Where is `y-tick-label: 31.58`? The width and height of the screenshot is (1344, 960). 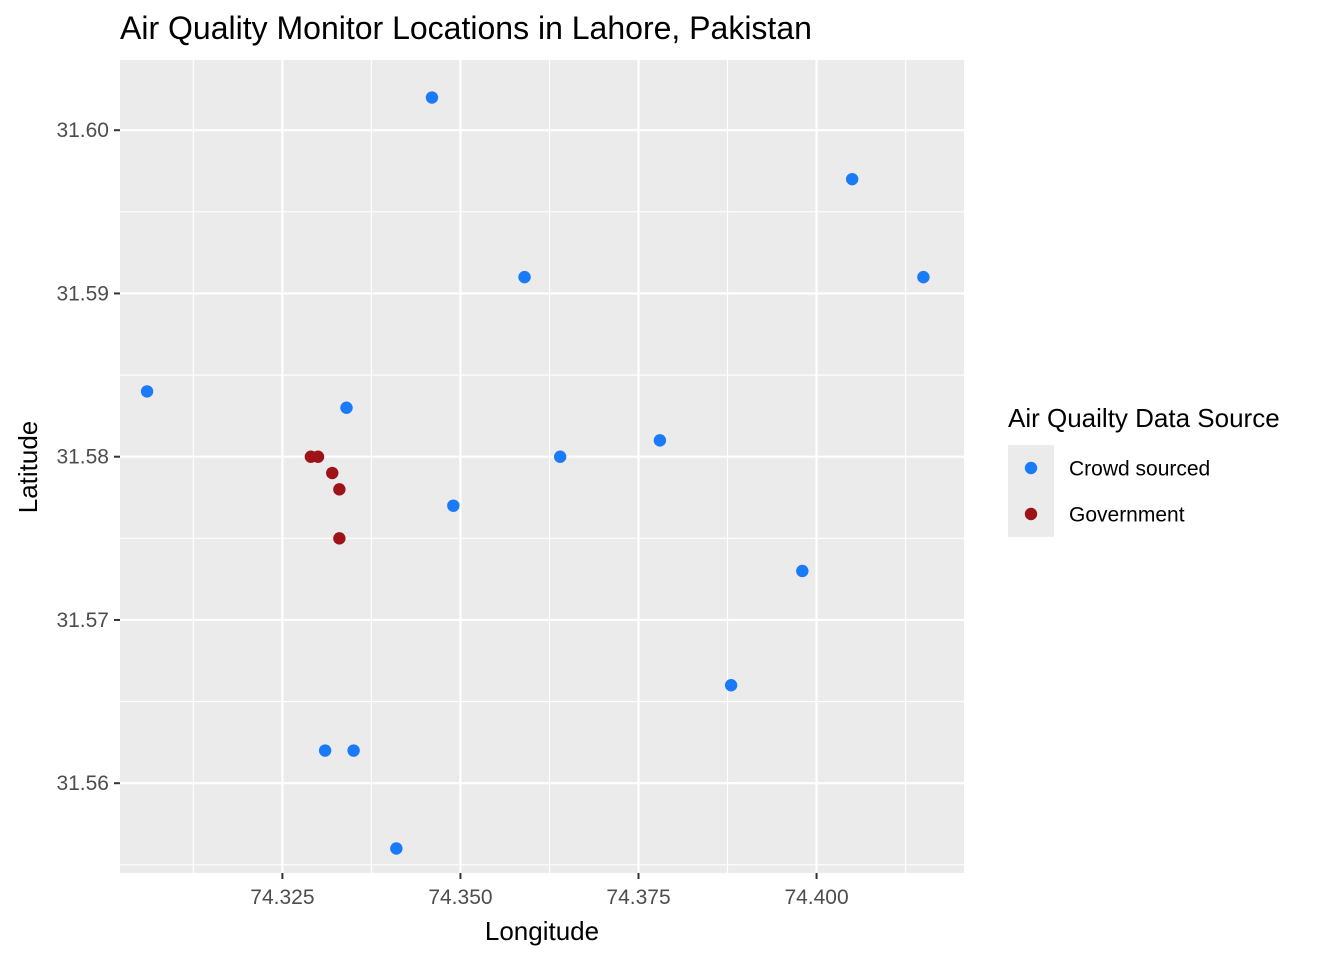
y-tick-label: 31.58 is located at coordinates (82, 457).